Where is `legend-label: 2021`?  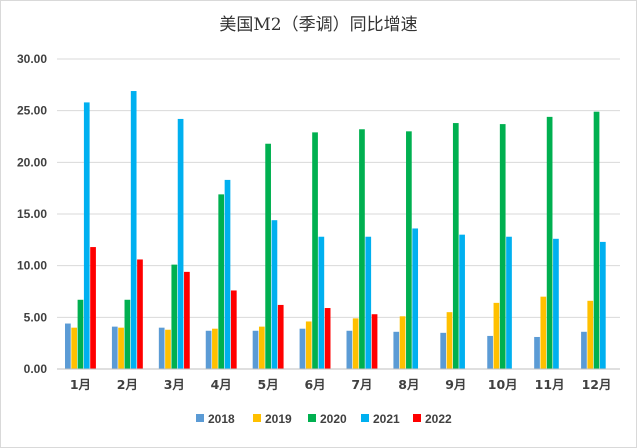 legend-label: 2021 is located at coordinates (386, 419).